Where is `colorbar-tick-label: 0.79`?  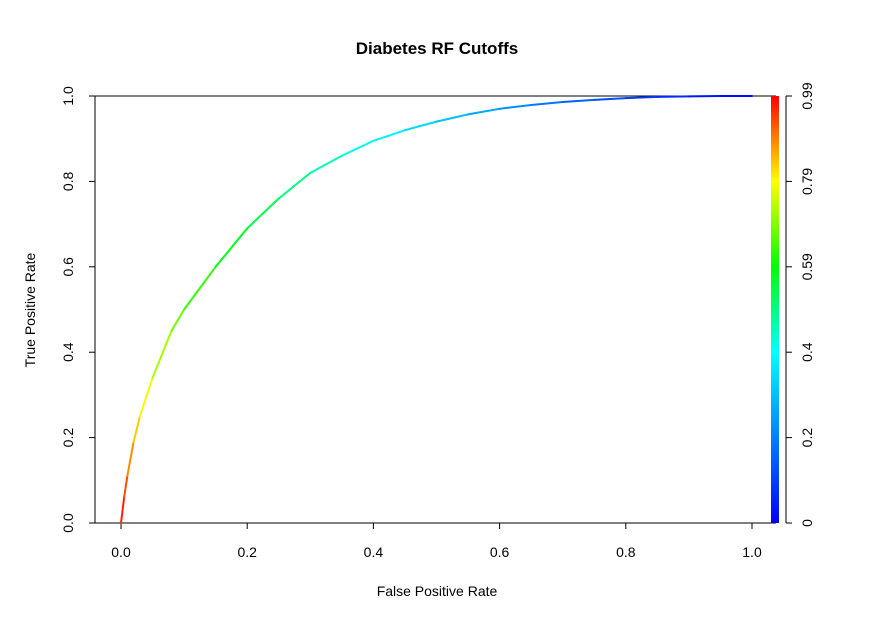 colorbar-tick-label: 0.79 is located at coordinates (807, 181).